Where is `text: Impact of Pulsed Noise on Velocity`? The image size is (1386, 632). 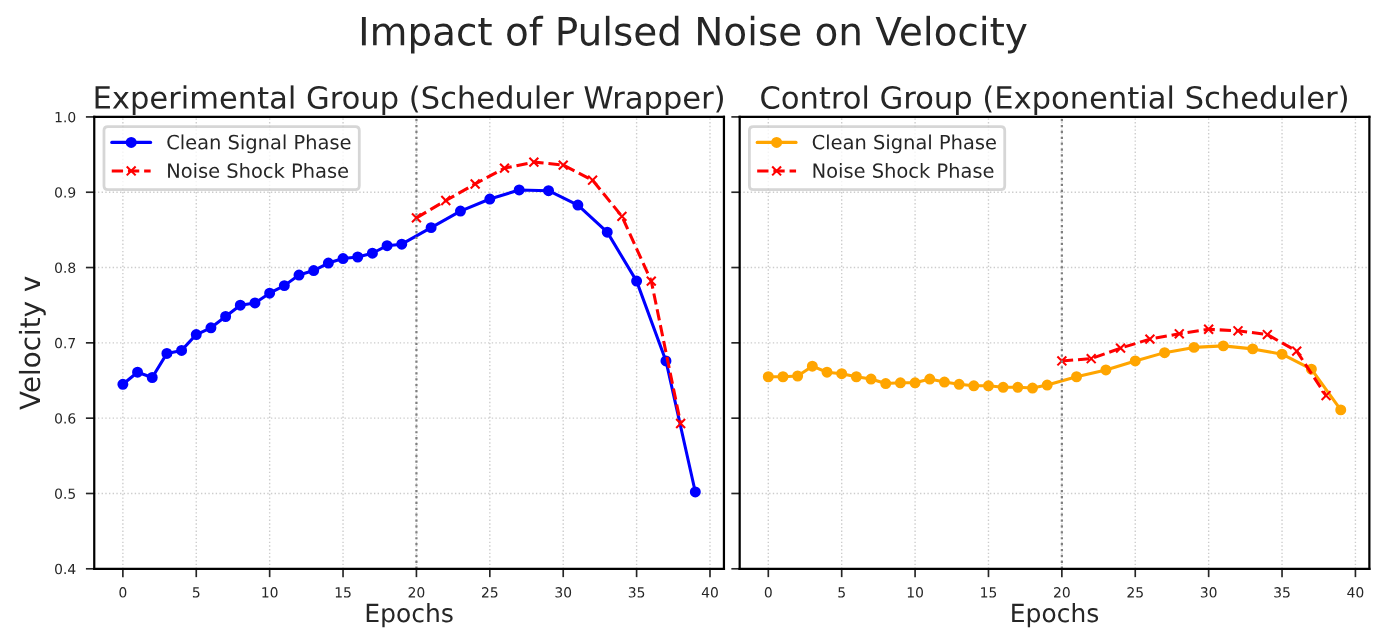 text: Impact of Pulsed Noise on Velocity is located at coordinates (694, 34).